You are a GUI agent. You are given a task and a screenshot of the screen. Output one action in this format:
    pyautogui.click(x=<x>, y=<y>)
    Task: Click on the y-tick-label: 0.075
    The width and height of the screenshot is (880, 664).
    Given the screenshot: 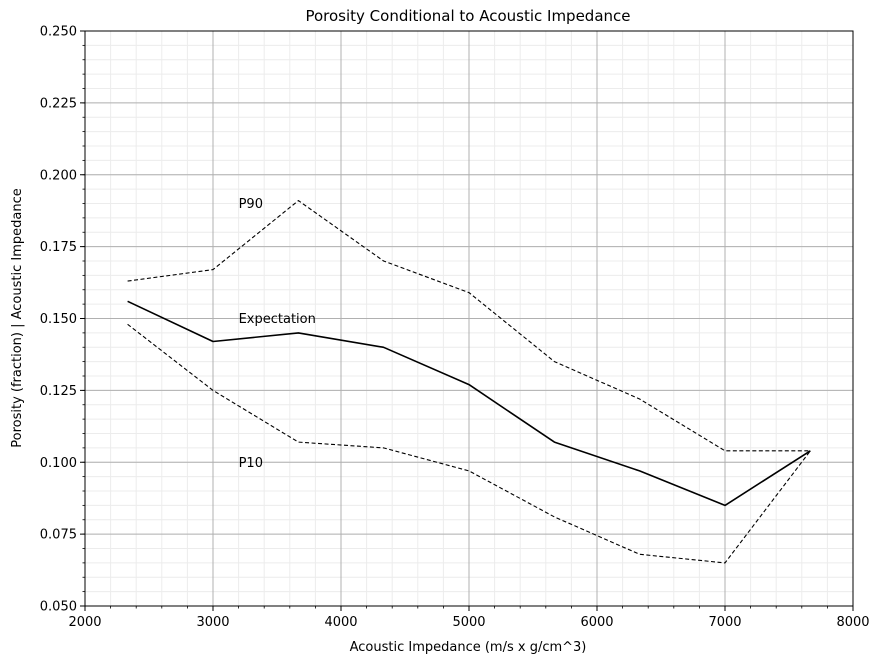 What is the action you would take?
    pyautogui.click(x=58, y=535)
    